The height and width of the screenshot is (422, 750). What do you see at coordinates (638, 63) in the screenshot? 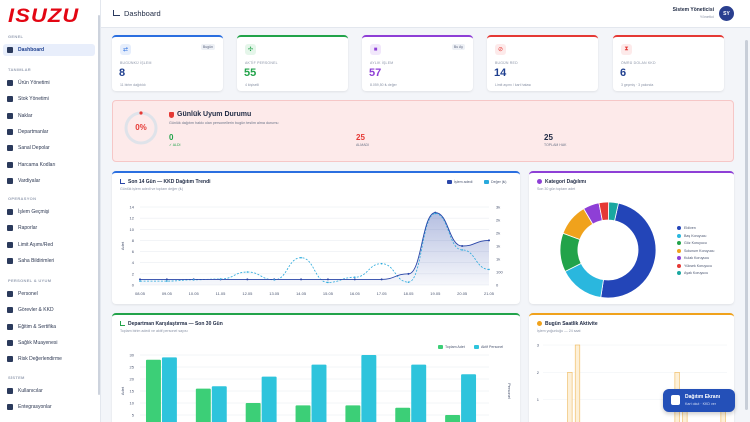
I see `stat-label: ÖMRÜ DOLAN KKD` at bounding box center [638, 63].